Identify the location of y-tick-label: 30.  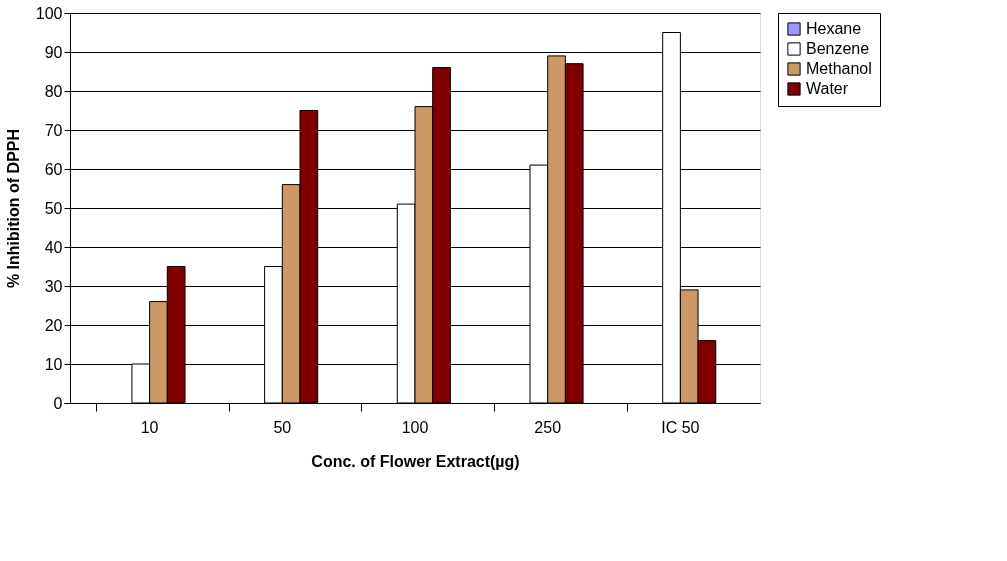
(53, 286).